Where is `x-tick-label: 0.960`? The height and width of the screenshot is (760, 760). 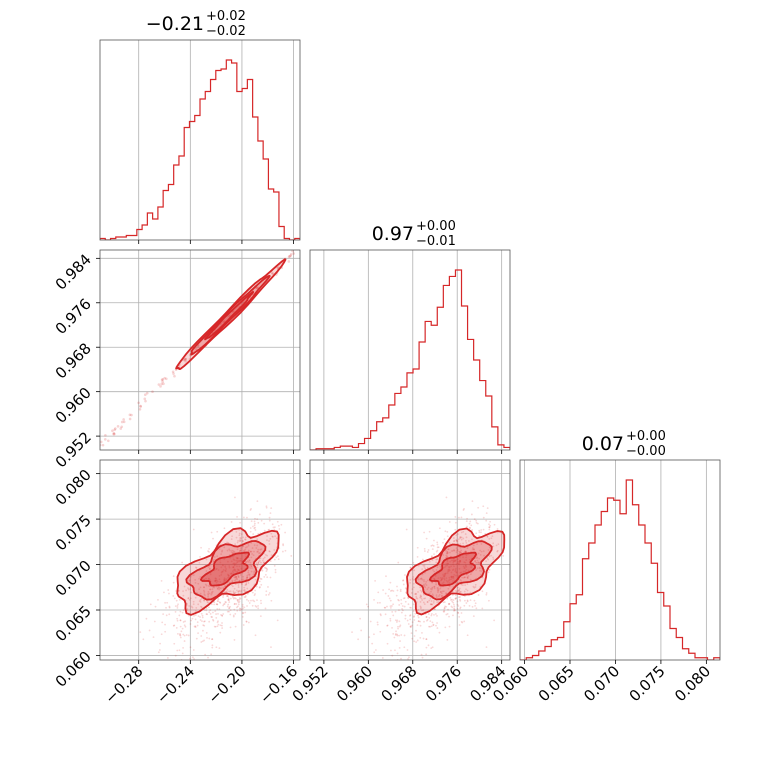
x-tick-label: 0.960 is located at coordinates (354, 683).